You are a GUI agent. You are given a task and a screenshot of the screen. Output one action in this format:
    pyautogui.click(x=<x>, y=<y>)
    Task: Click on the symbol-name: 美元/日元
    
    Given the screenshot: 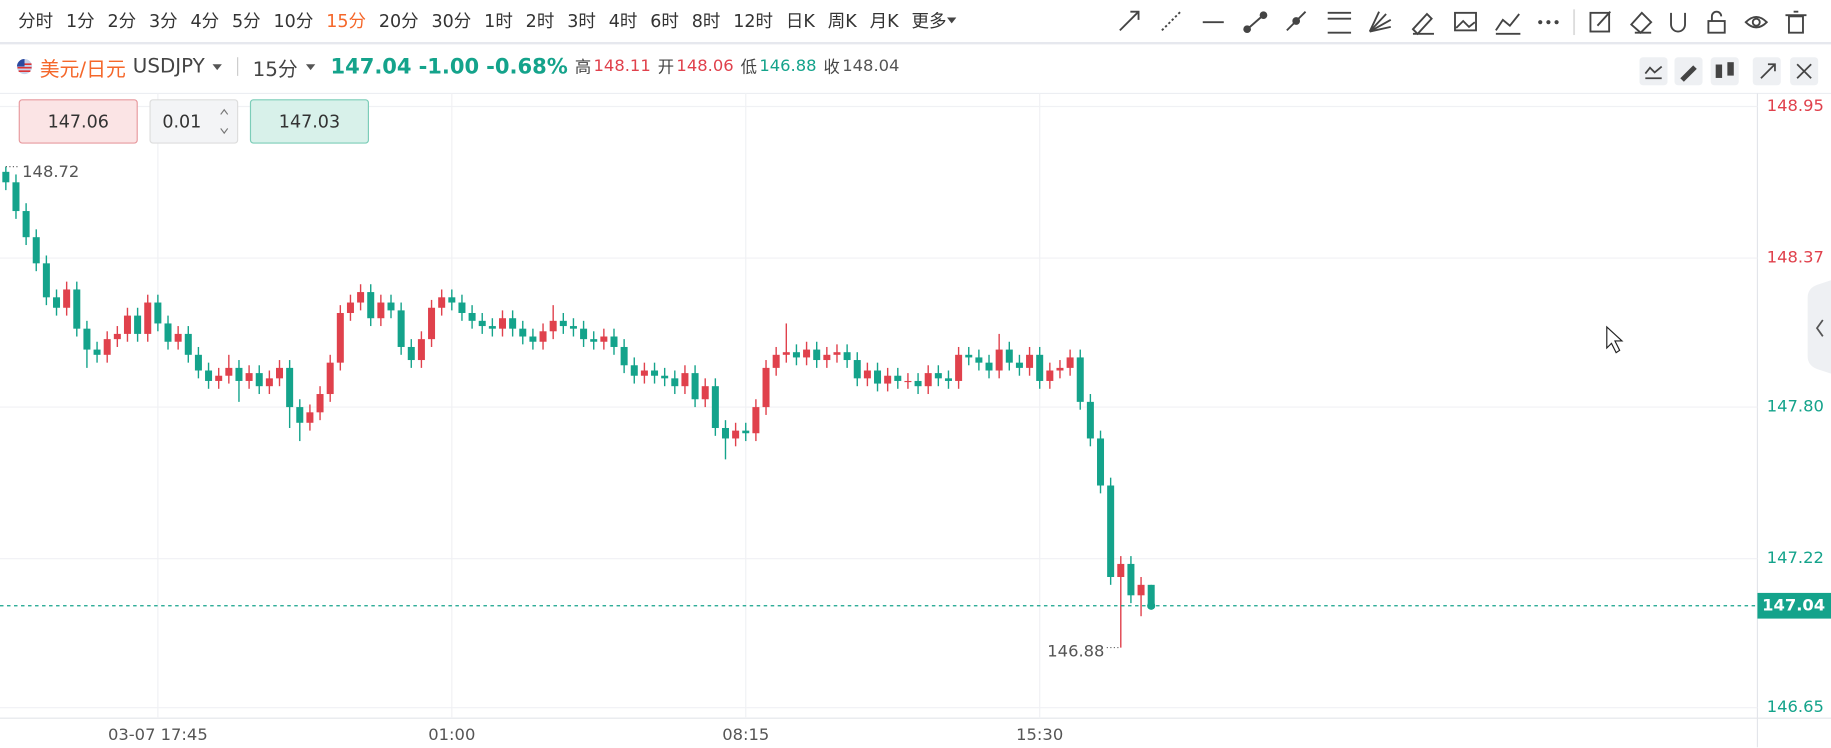 What is the action you would take?
    pyautogui.click(x=82, y=69)
    